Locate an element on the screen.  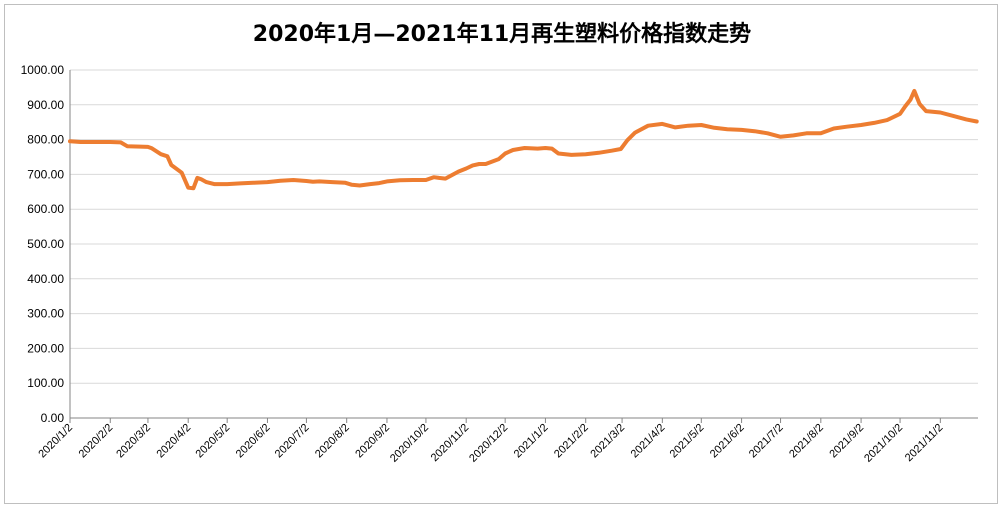
y-tick-label: 200.00 is located at coordinates (45, 348).